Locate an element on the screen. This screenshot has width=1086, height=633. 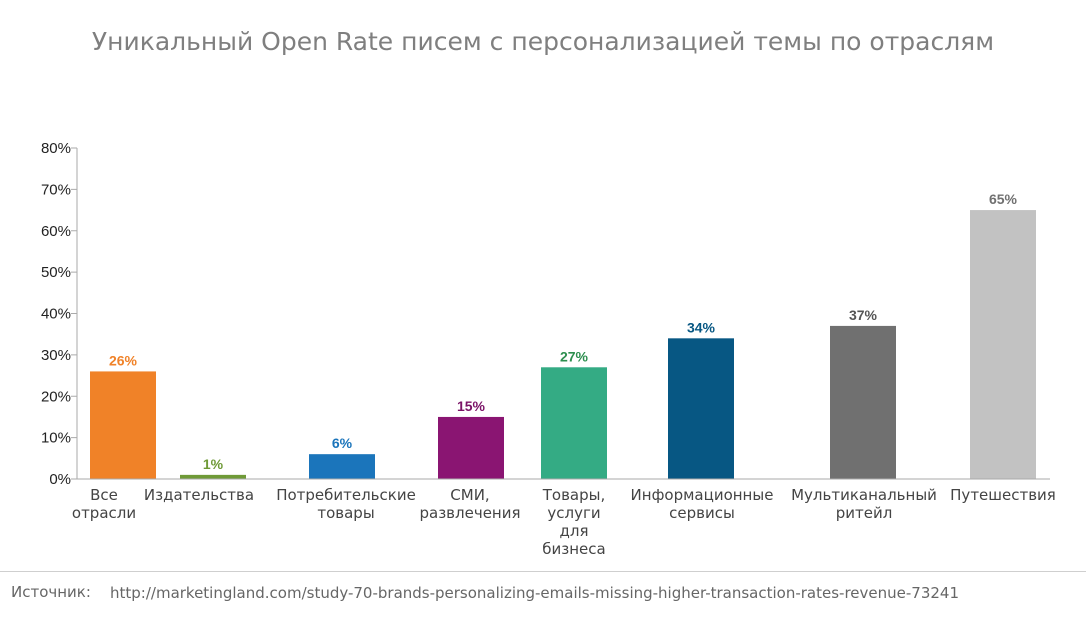
bar-value-label: 15% is located at coordinates (471, 406).